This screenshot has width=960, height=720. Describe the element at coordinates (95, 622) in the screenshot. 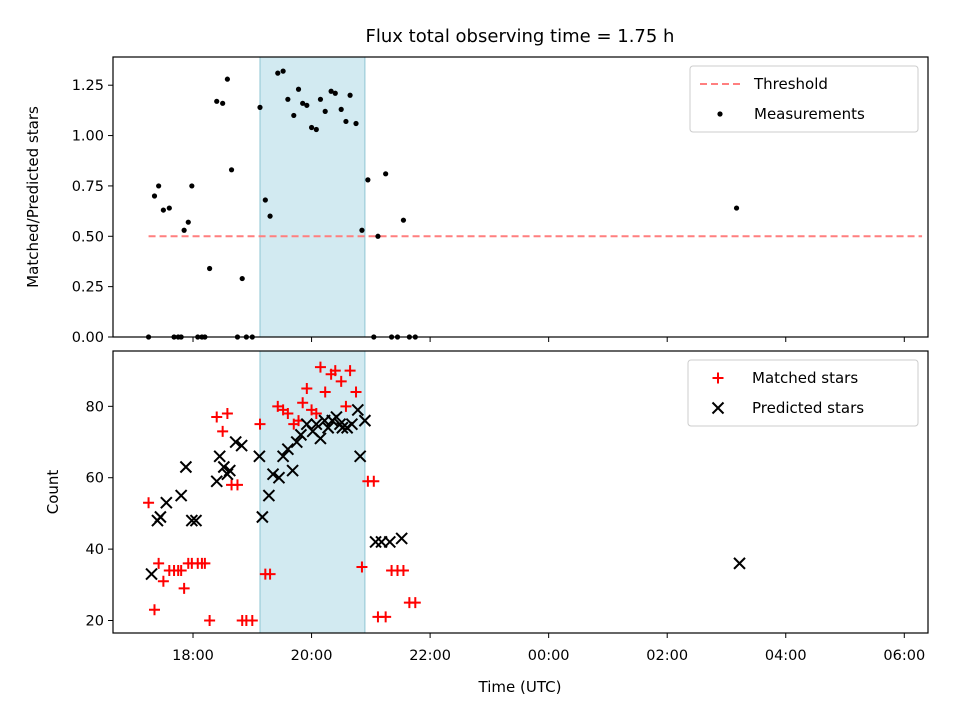

I see `counts-y-tick-label: 20` at that location.